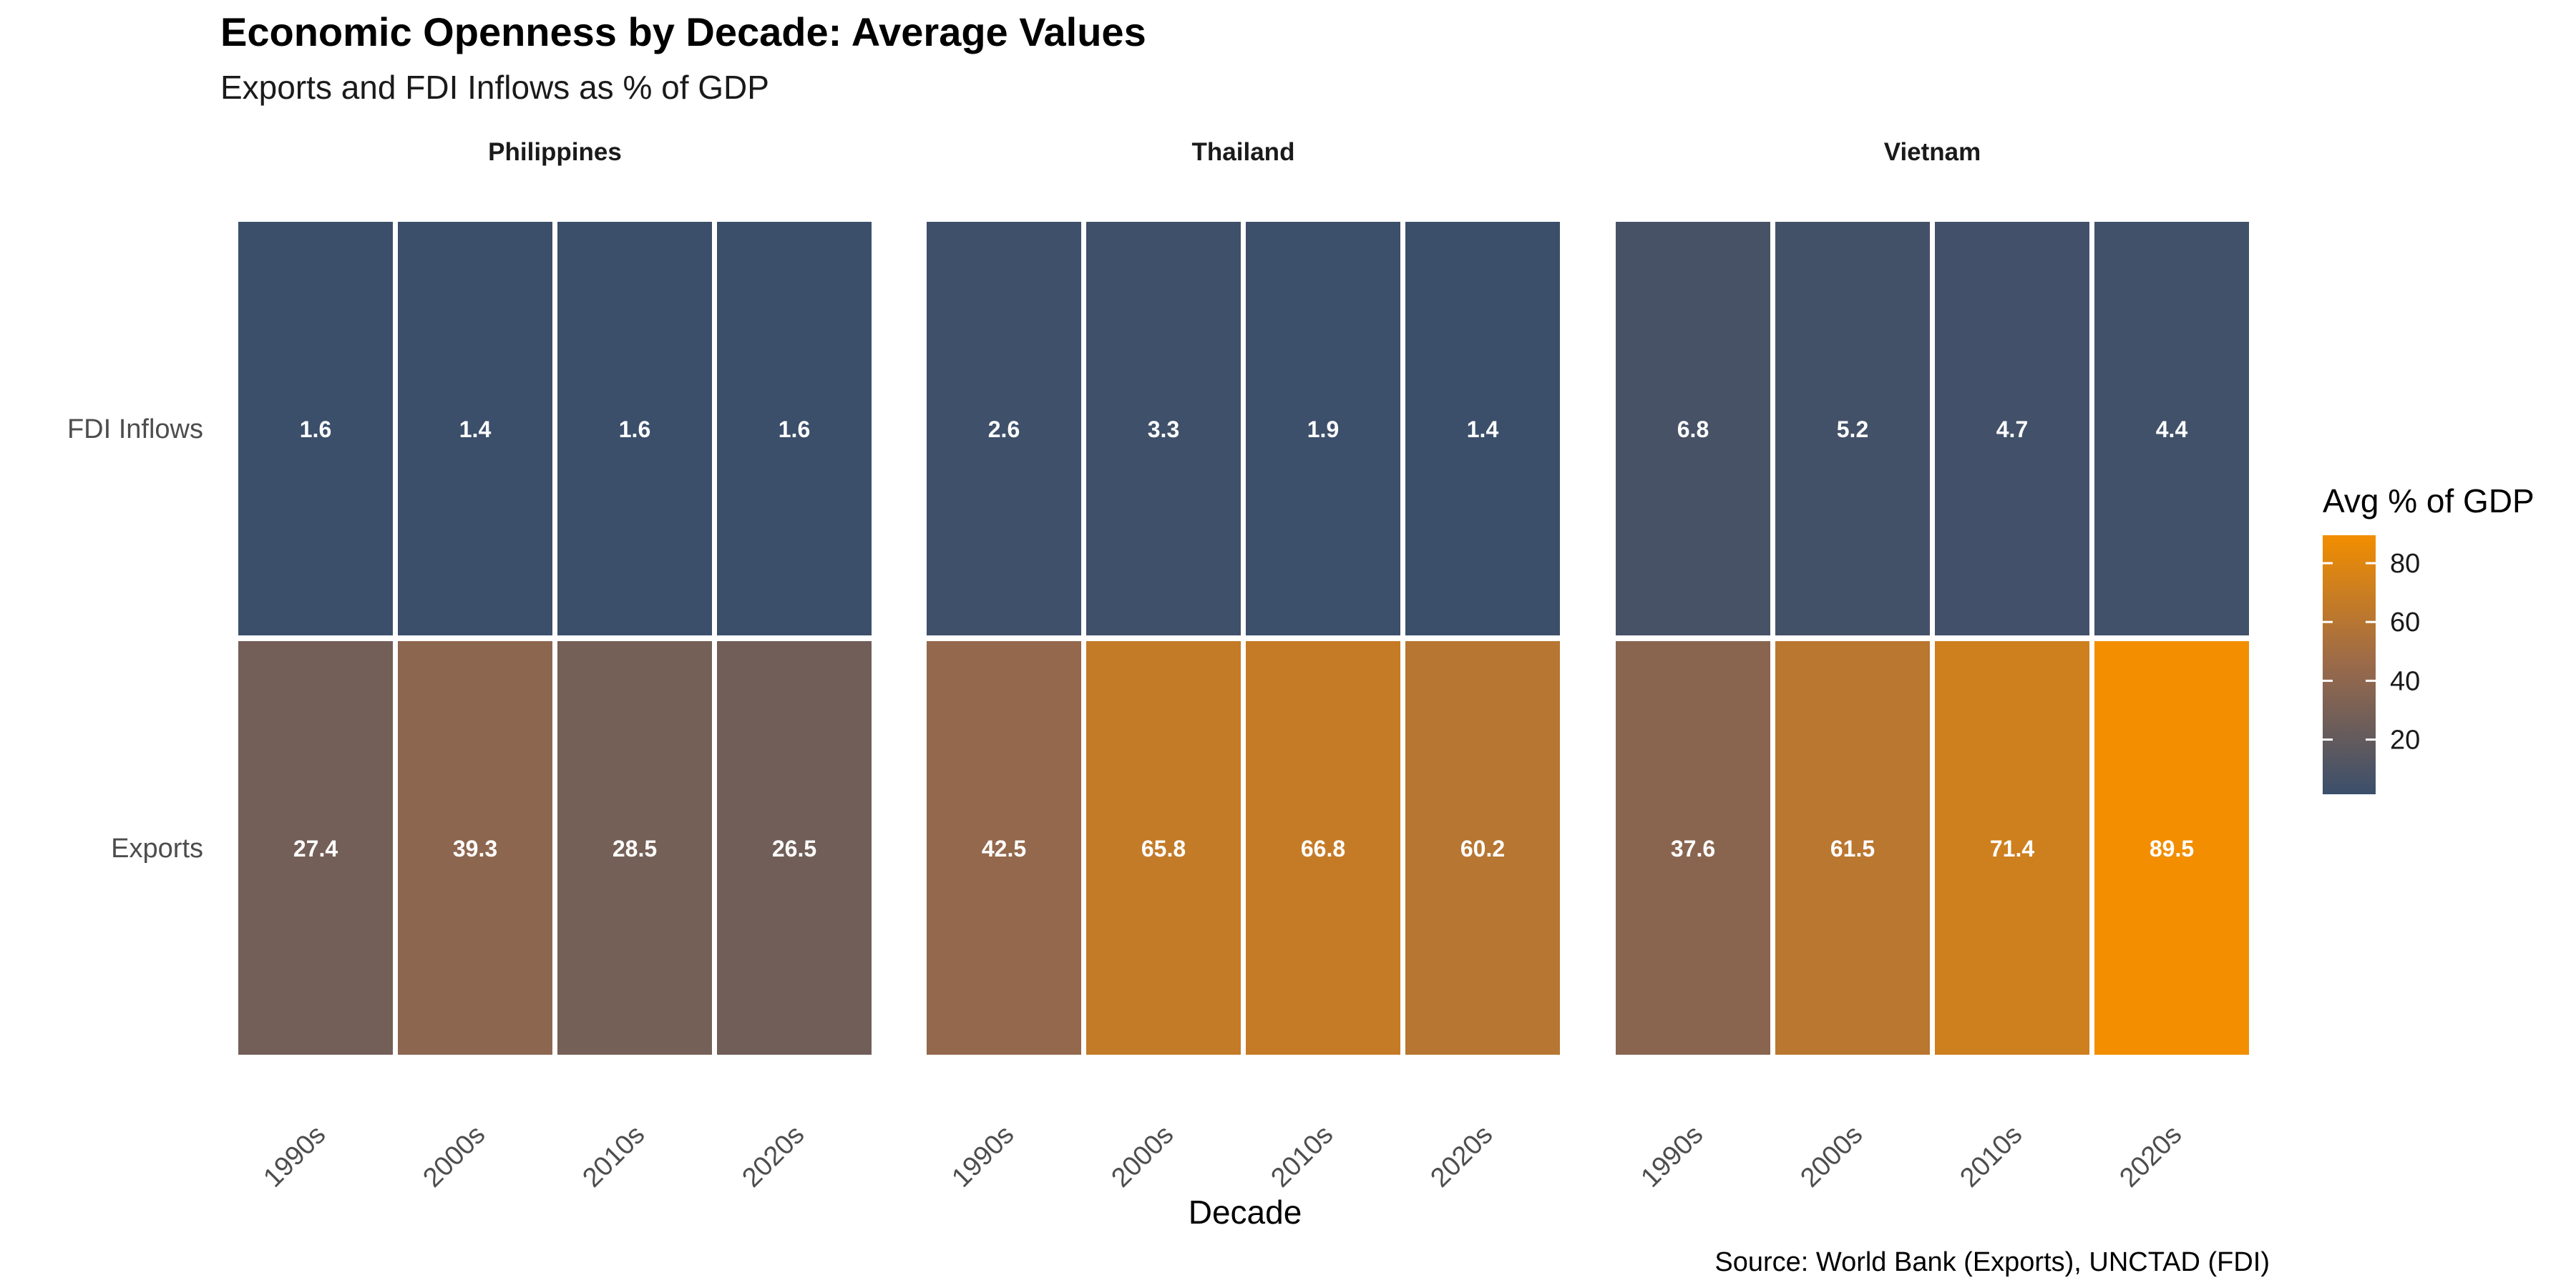 The width and height of the screenshot is (2576, 1288). I want to click on cell-value-label: 2.6, so click(1004, 429).